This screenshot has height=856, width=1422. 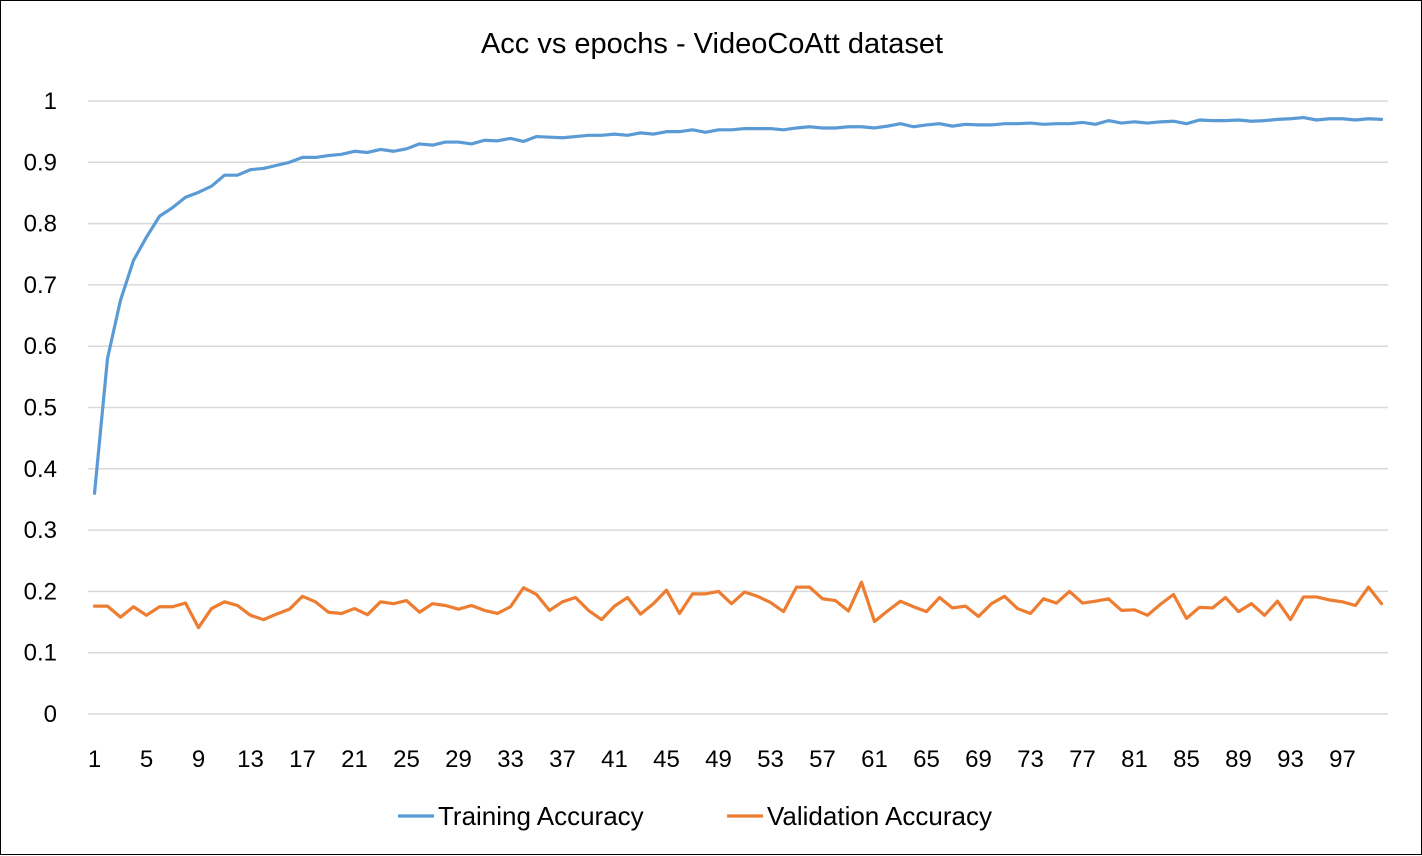 What do you see at coordinates (510, 759) in the screenshot?
I see `x-tick-label: 33` at bounding box center [510, 759].